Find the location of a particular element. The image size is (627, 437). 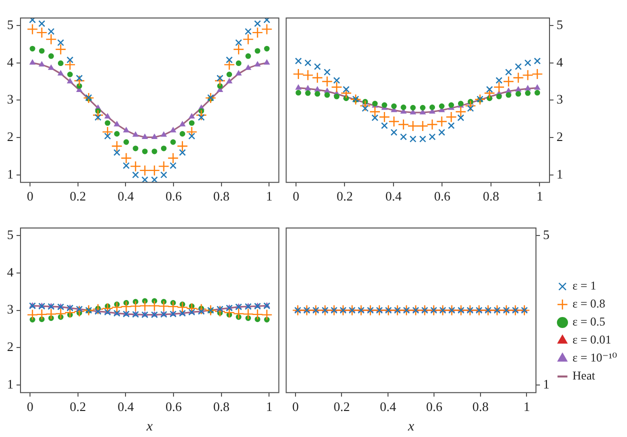

legend-label: ε = 1 is located at coordinates (584, 285).